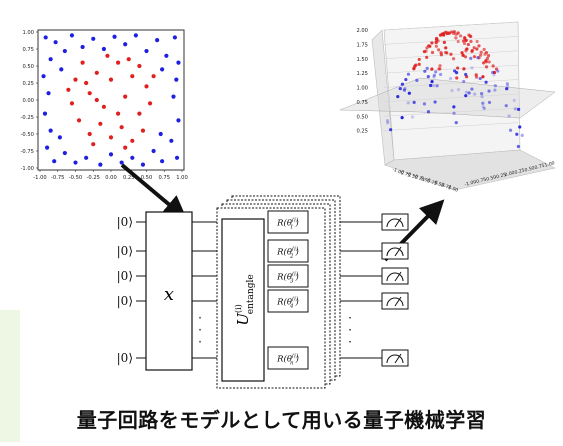 The height and width of the screenshot is (446, 563). Describe the element at coordinates (28, 50) in the screenshot. I see `y-tick-label: 0.75` at that location.